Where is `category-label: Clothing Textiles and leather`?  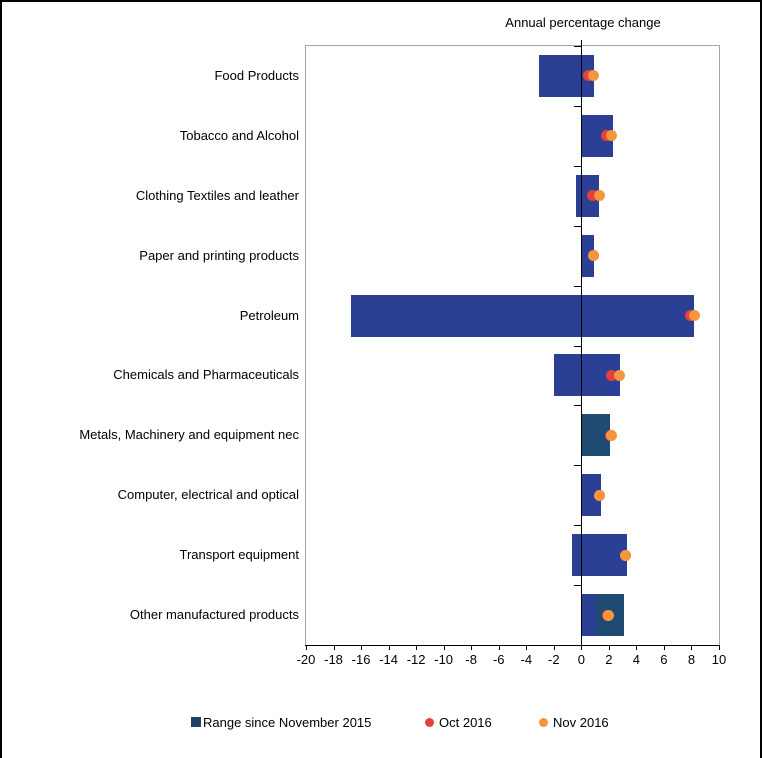 category-label: Clothing Textiles and leather is located at coordinates (217, 195).